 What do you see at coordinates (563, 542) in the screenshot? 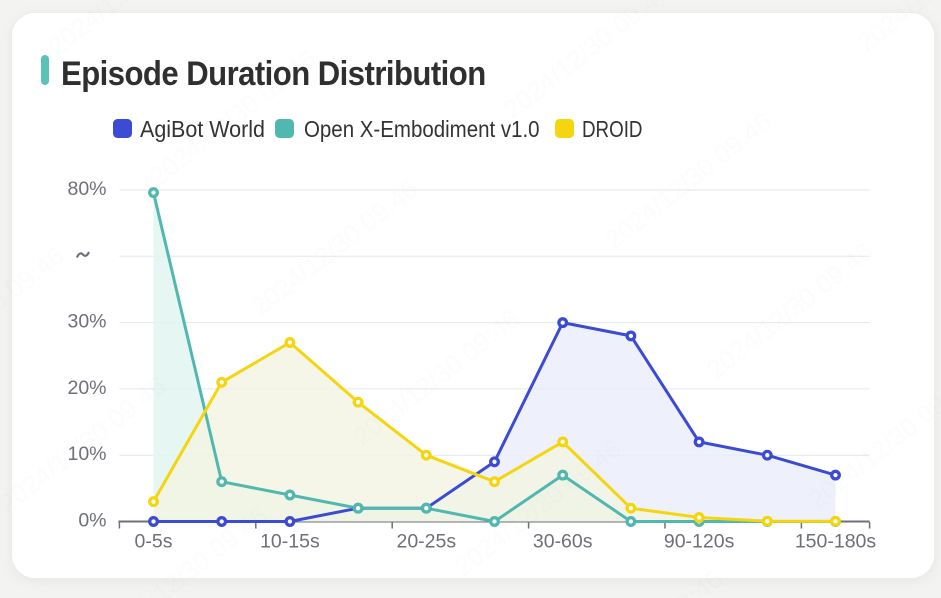
I see `svg-text: 30-60s` at bounding box center [563, 542].